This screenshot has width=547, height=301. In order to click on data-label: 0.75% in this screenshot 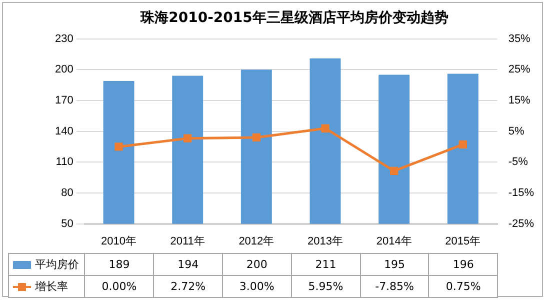, I will do `click(463, 286)`.